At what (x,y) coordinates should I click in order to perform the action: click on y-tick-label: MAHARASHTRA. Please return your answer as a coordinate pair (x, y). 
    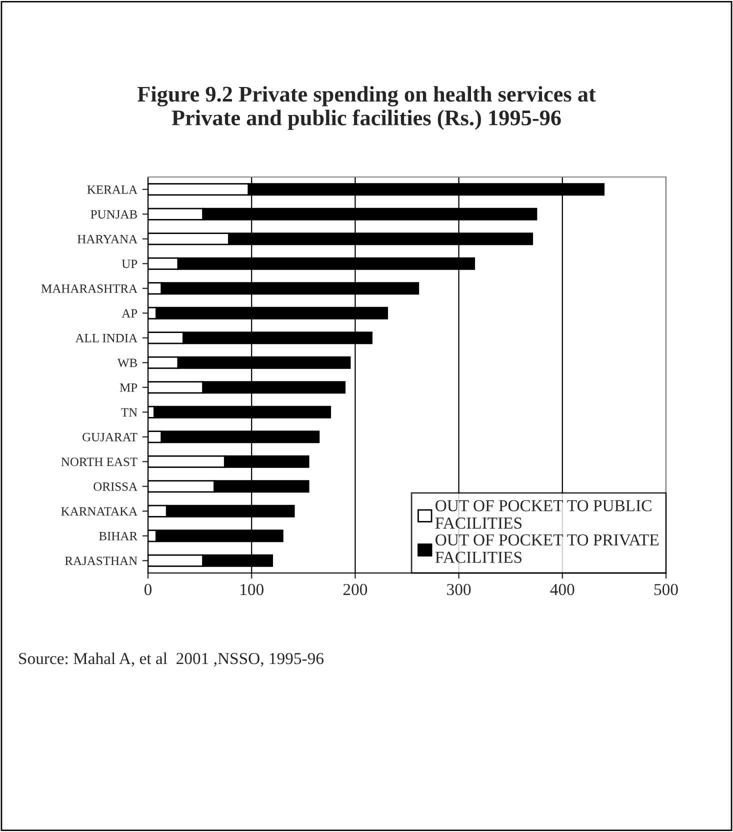
    Looking at the image, I should click on (89, 288).